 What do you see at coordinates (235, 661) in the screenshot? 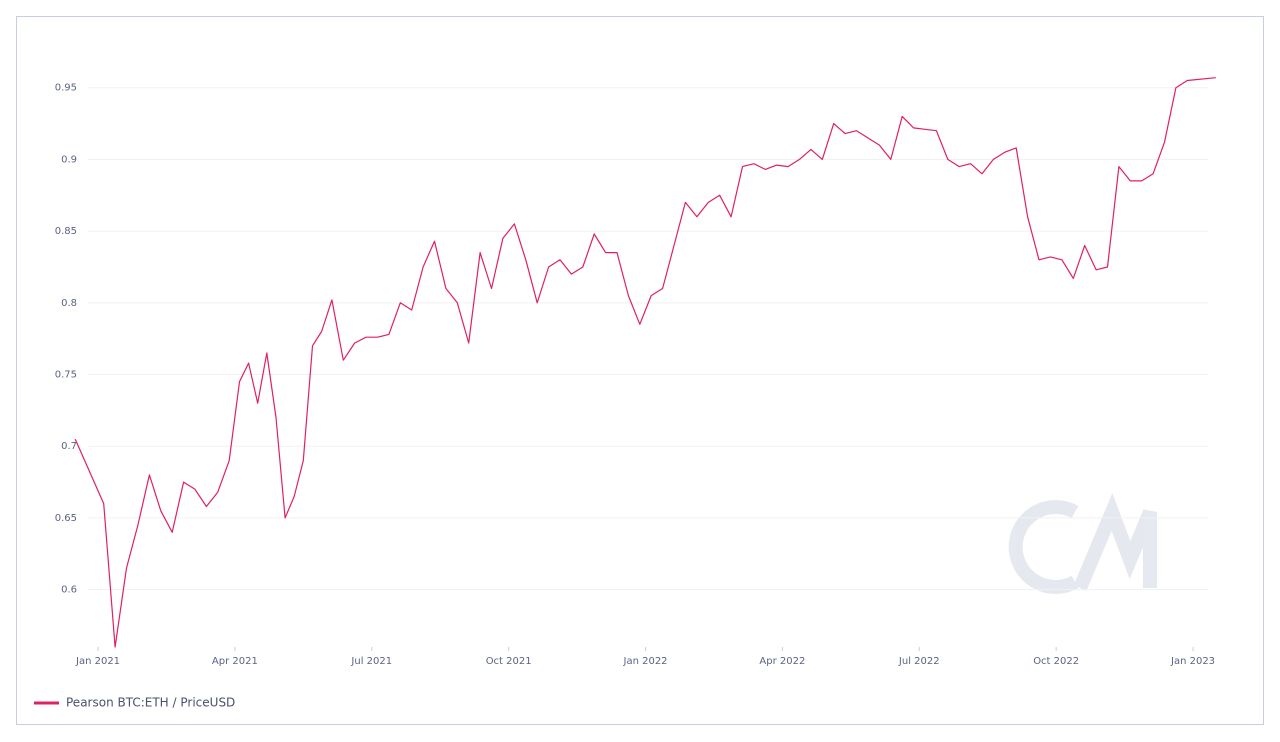
I see `x-tick-label: Apr 2021` at bounding box center [235, 661].